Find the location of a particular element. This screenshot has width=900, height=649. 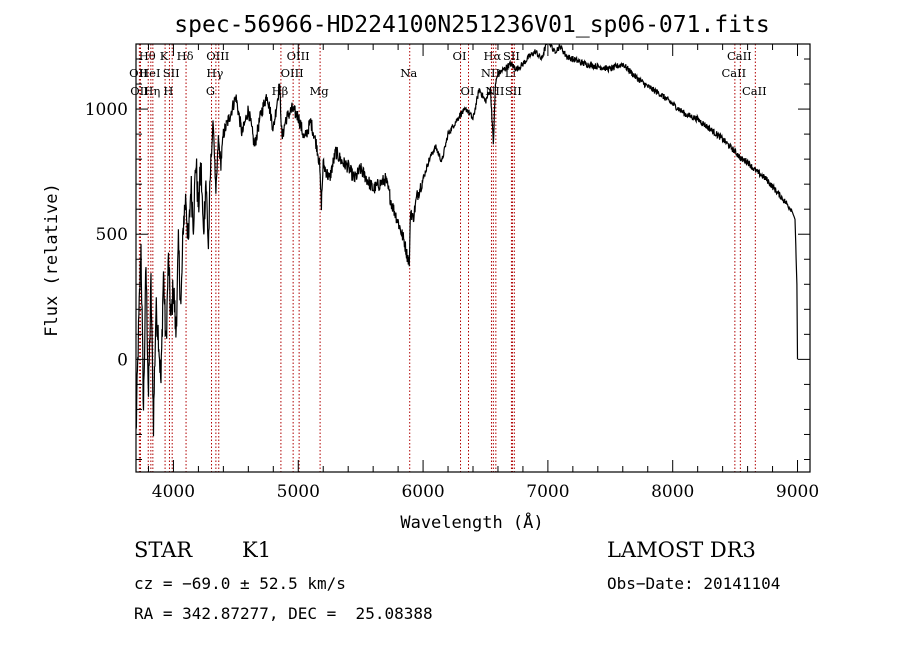

x-tick-label: 5000 is located at coordinates (298, 492).